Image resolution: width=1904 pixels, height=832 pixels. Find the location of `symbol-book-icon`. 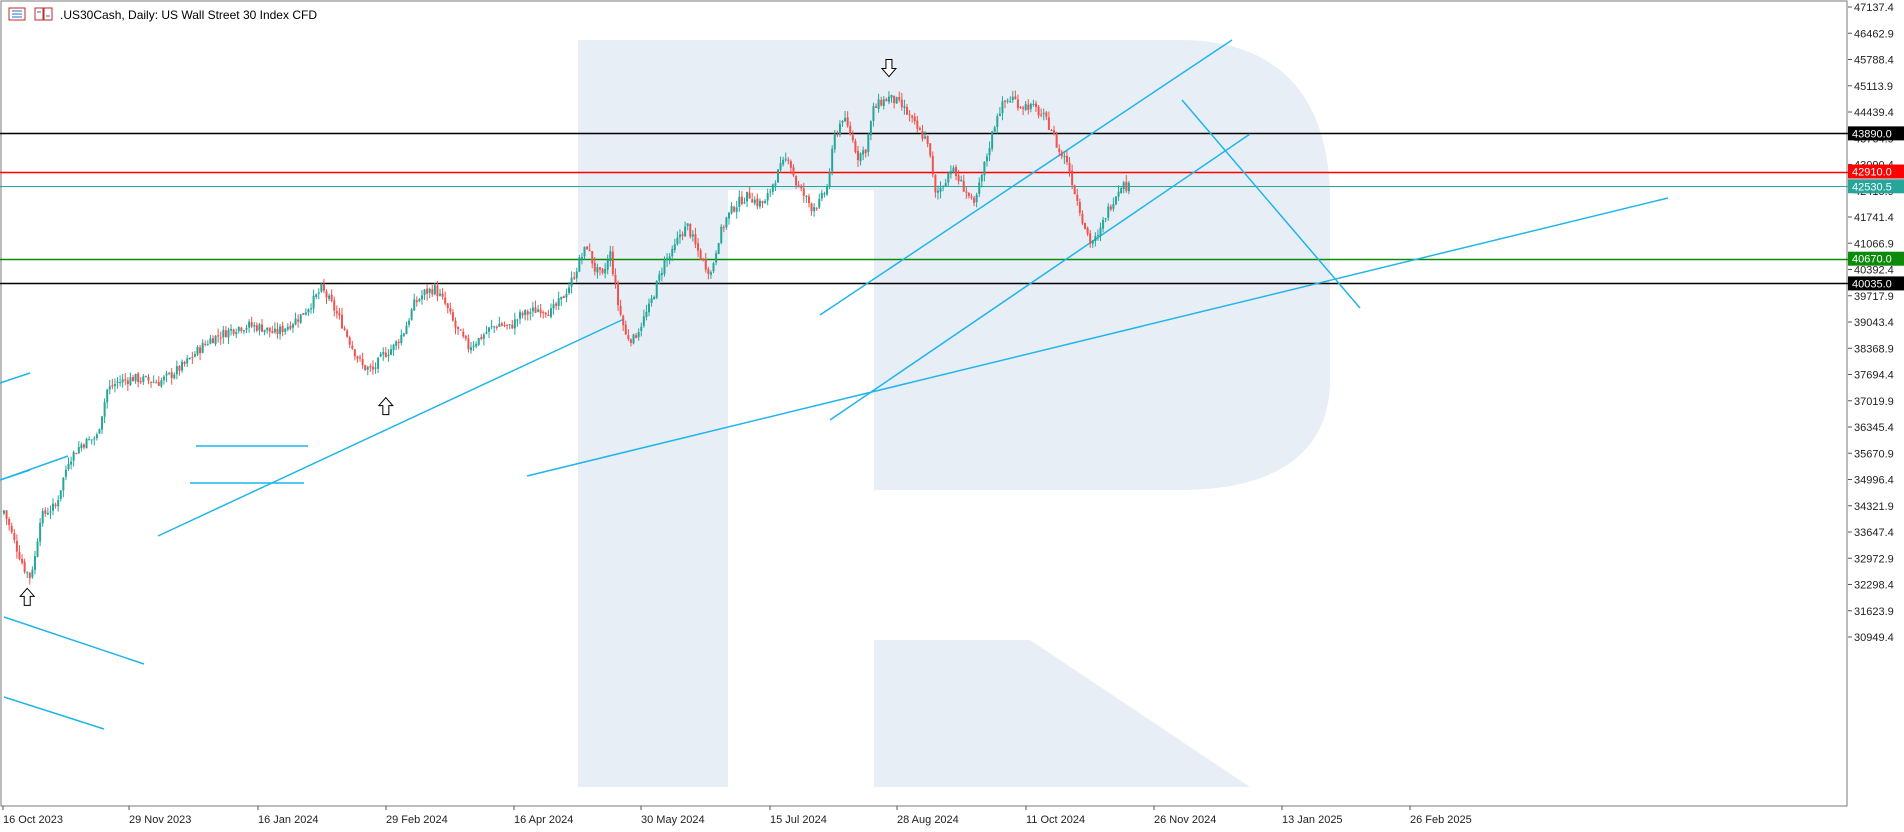

symbol-book-icon is located at coordinates (43, 14).